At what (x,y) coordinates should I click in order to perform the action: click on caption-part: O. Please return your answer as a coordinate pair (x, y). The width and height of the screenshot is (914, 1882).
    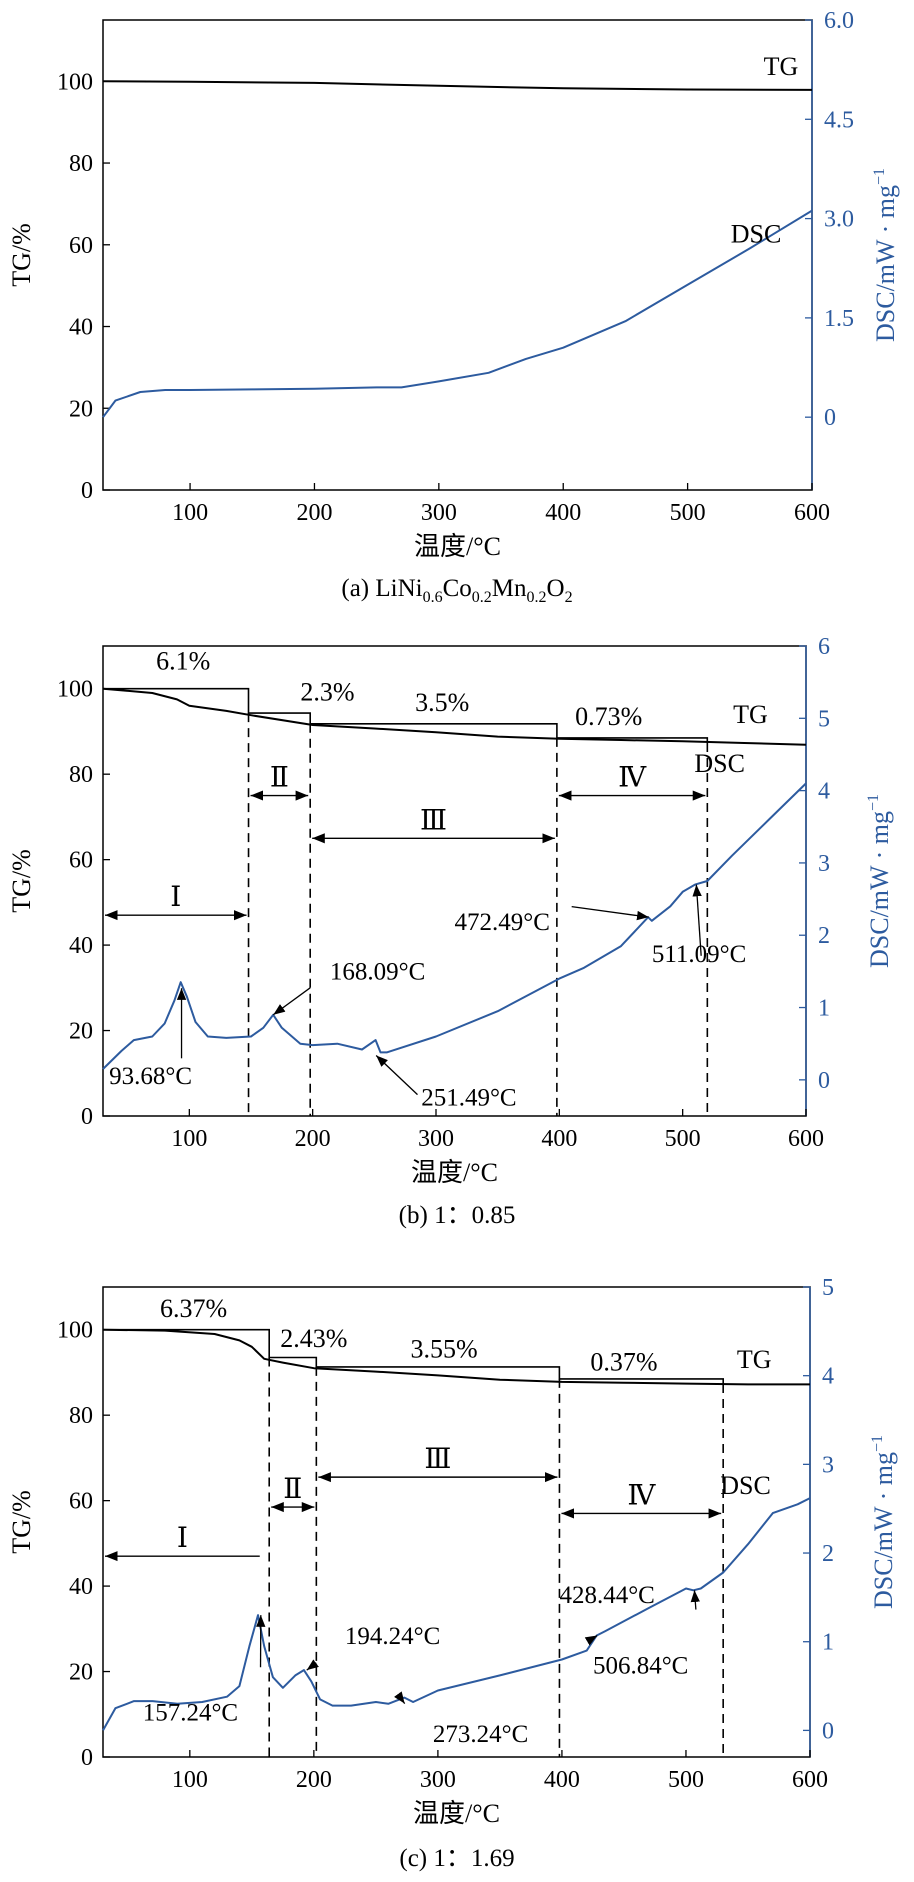
    Looking at the image, I should click on (556, 588).